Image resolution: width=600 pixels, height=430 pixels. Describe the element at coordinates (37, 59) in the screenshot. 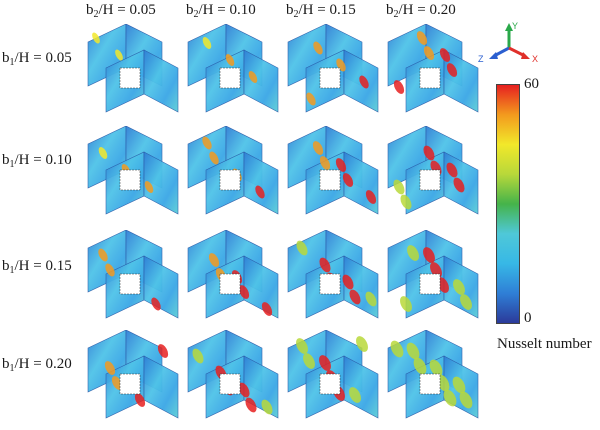

I see `row-label-b1-0.05: b1/H = 0.05` at that location.